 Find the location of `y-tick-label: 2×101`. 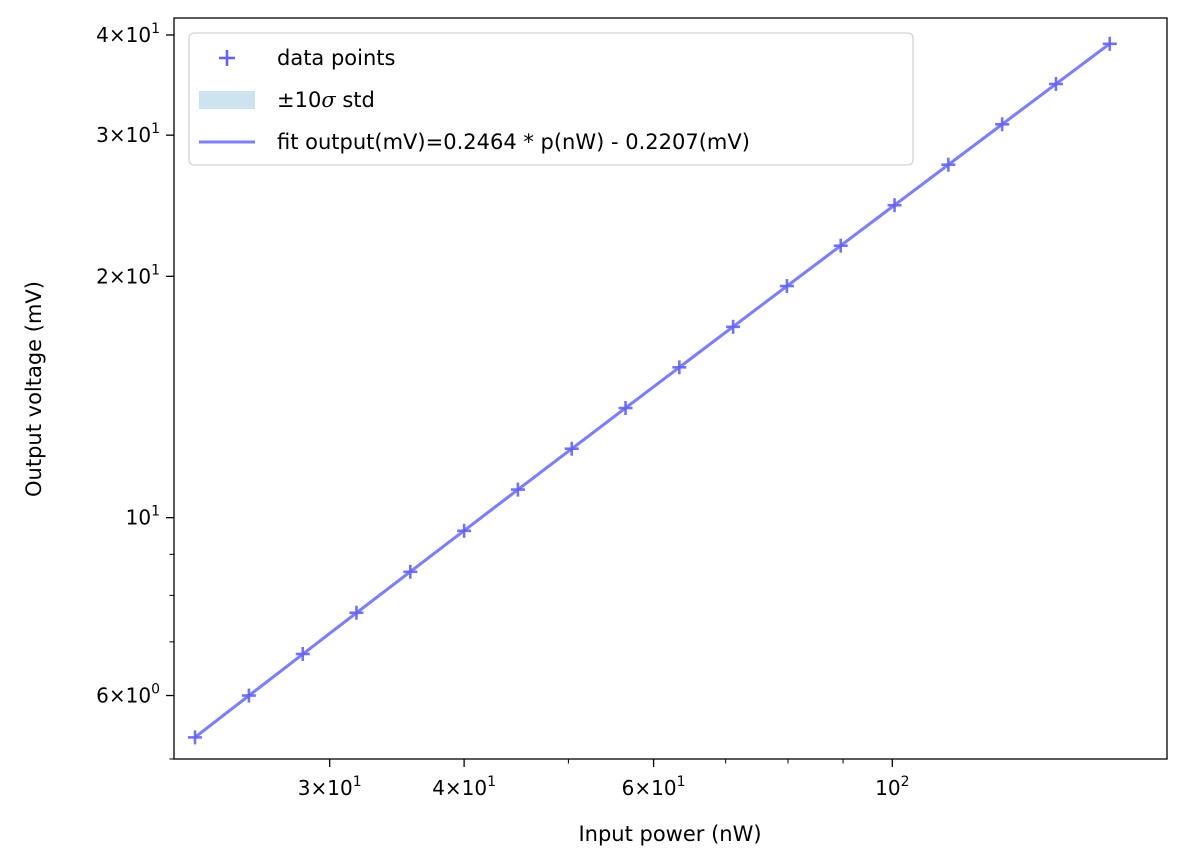

y-tick-label: 2×101 is located at coordinates (128, 275).